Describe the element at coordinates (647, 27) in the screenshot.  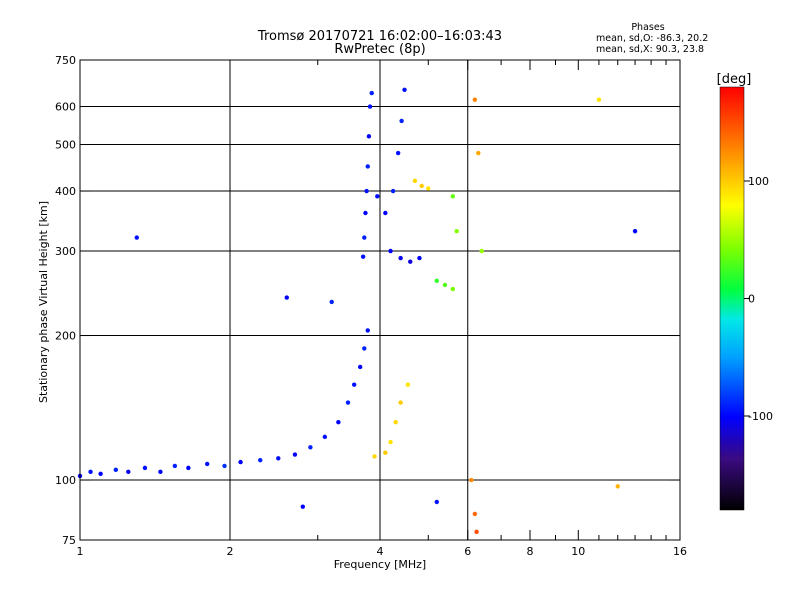
I see `phases-header: Phases` at that location.